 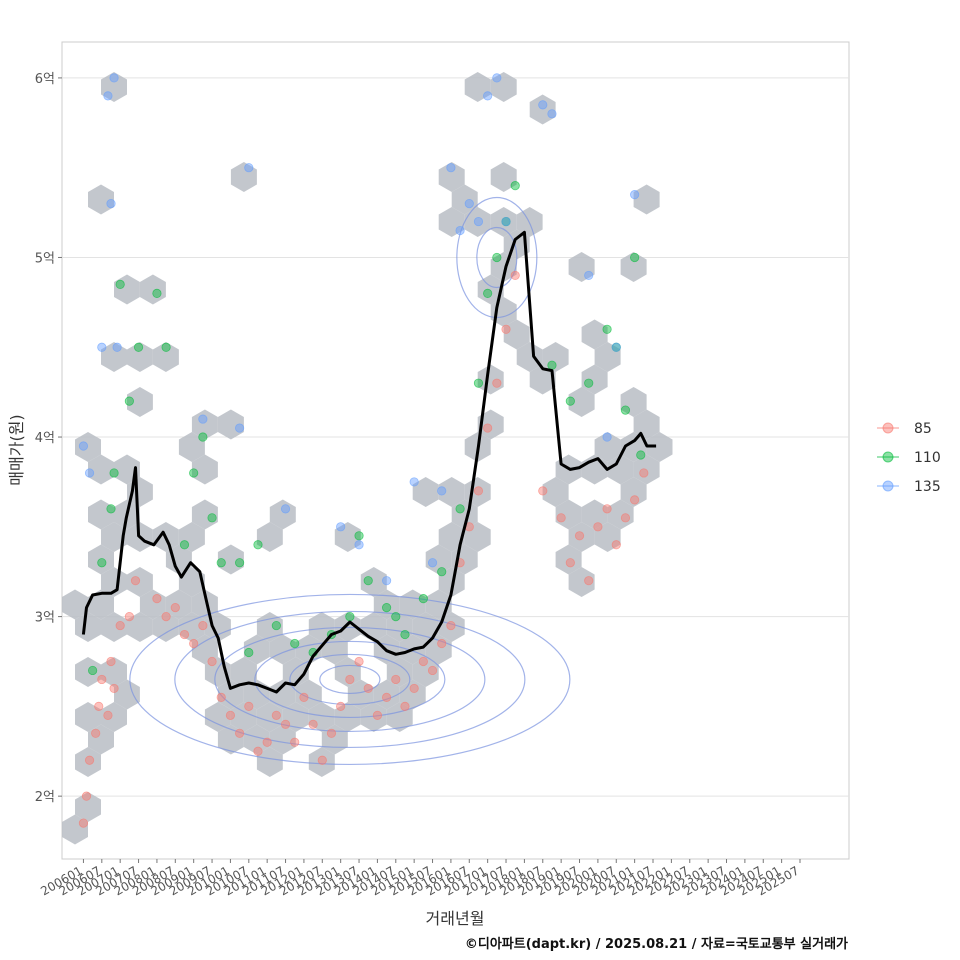 What do you see at coordinates (455, 918) in the screenshot?
I see `x-axis-title: 거래년월` at bounding box center [455, 918].